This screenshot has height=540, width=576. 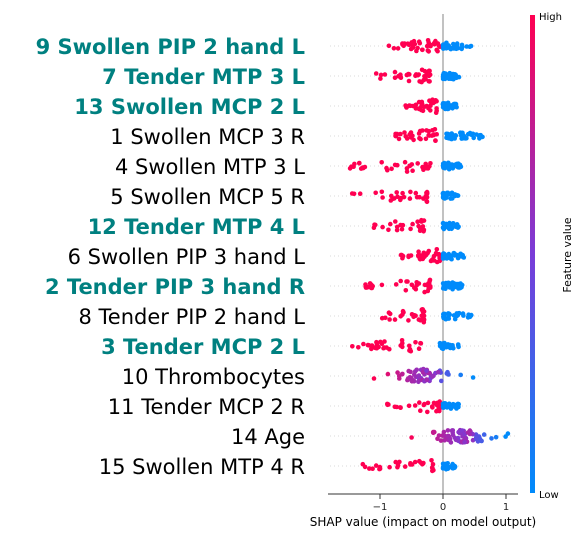 What do you see at coordinates (423, 522) in the screenshot?
I see `x-axis-label: SHAP value (impact on model output)` at bounding box center [423, 522].